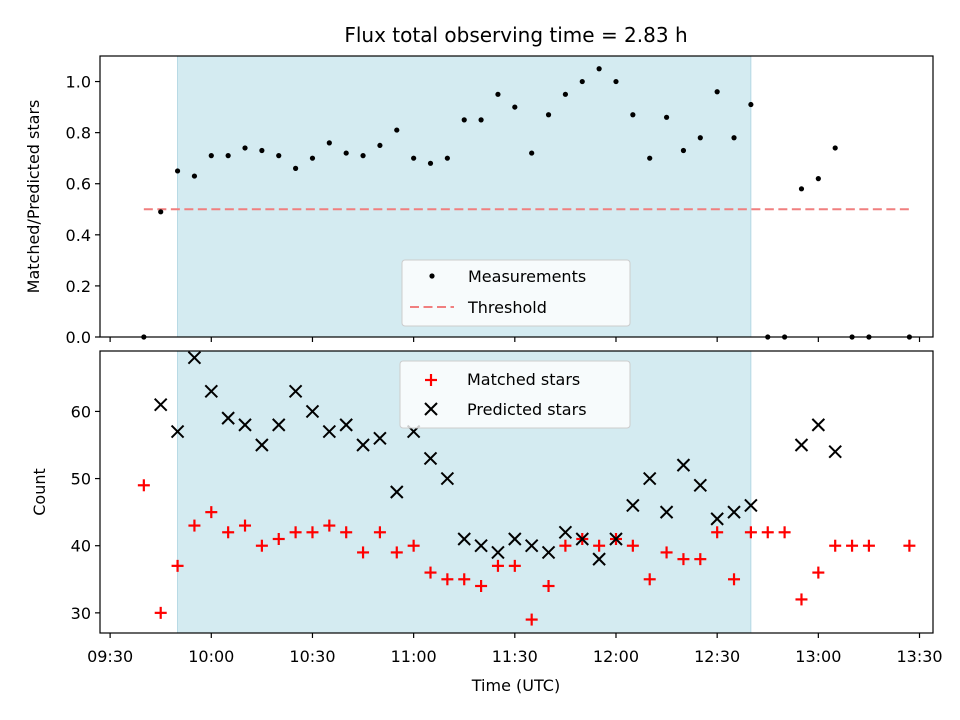  What do you see at coordinates (78, 286) in the screenshot?
I see `y-tick-label: 0.2` at bounding box center [78, 286].